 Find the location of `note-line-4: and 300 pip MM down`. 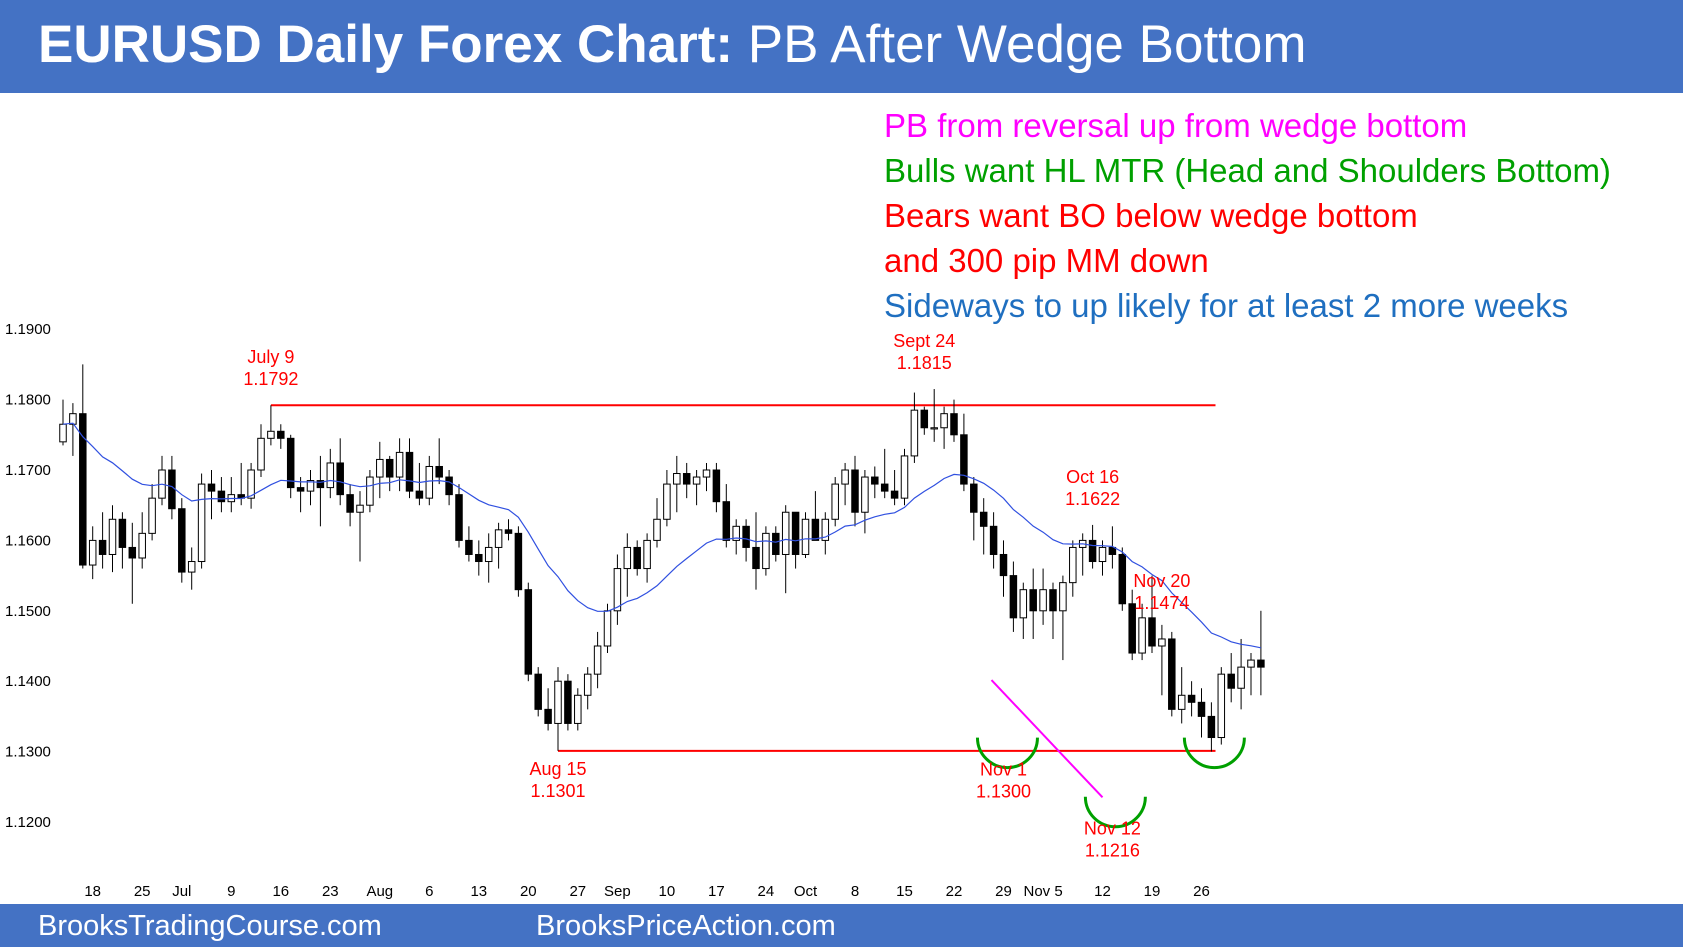

note-line-4: and 300 pip MM down is located at coordinates (1046, 260).